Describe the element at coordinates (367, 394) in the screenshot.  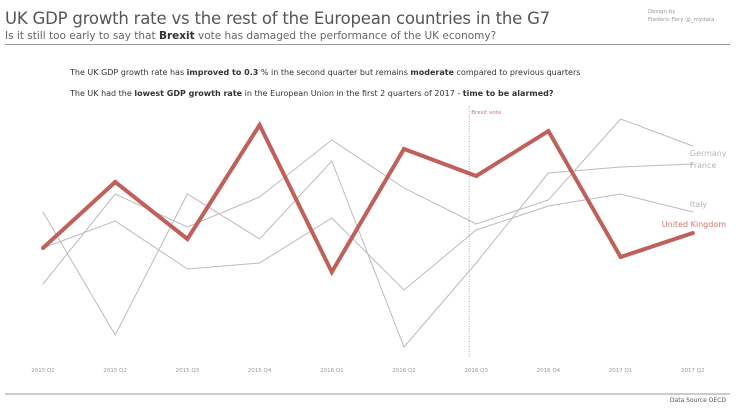
I see `footer-divider` at that location.